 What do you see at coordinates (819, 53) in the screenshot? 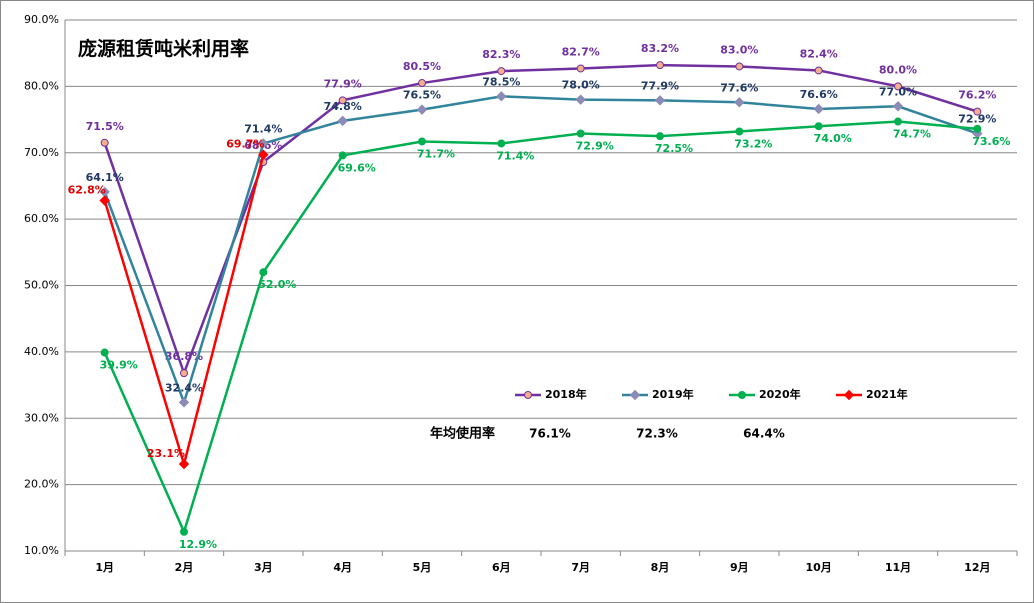
I see `data-label: 82.4%` at bounding box center [819, 53].